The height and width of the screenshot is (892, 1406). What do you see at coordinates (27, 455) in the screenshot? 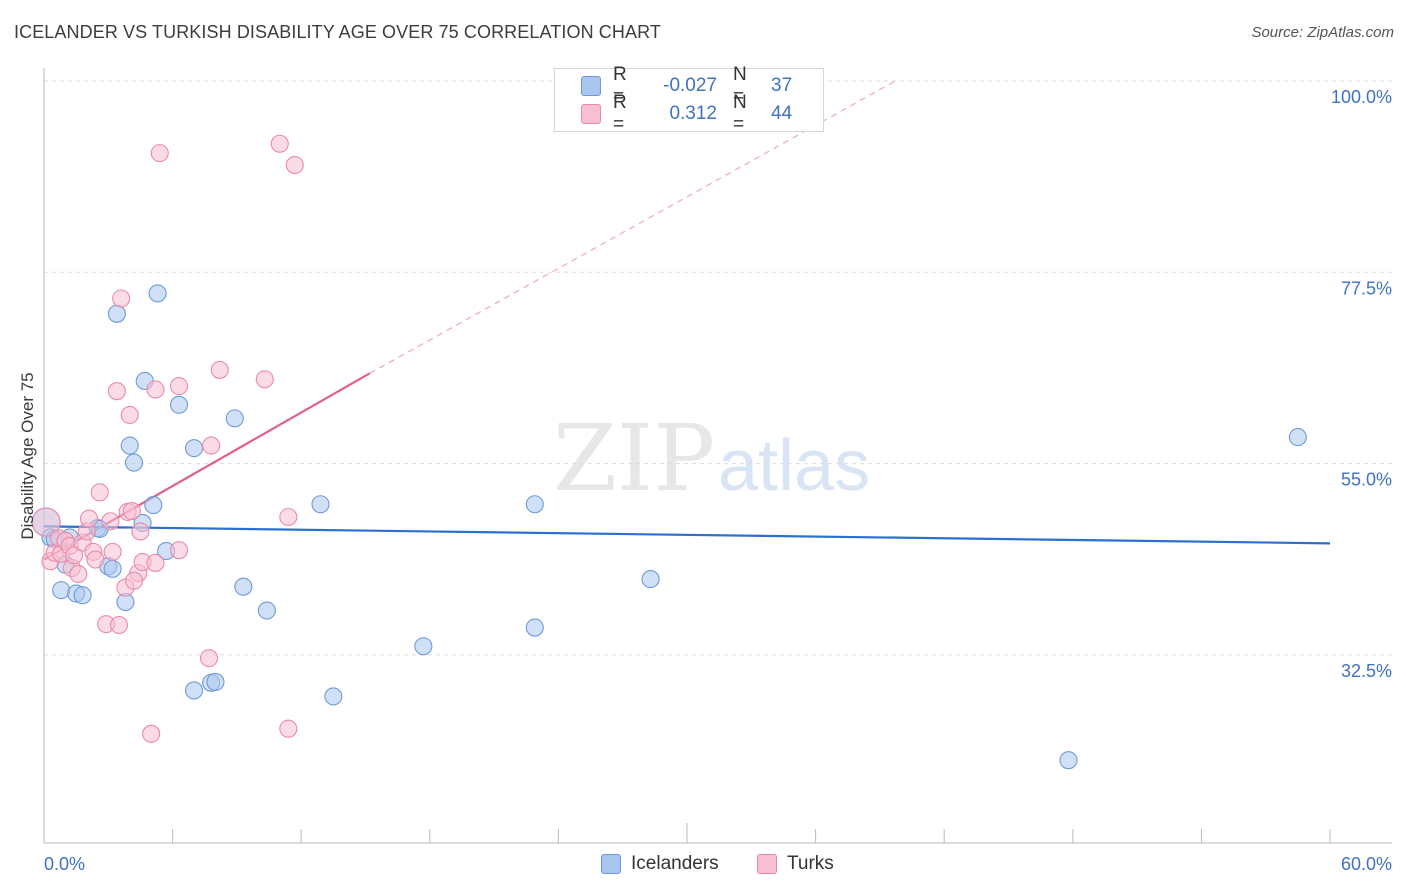
I see `y-axis-label: Disability Age Over 75` at bounding box center [27, 455].